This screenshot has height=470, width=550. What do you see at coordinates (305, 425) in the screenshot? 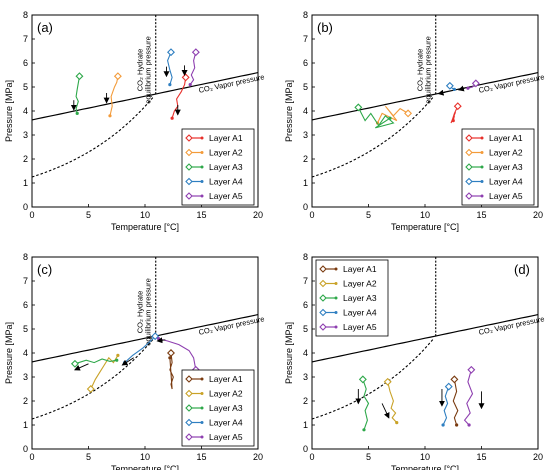
I see `y-tick-label: 1` at bounding box center [305, 425].